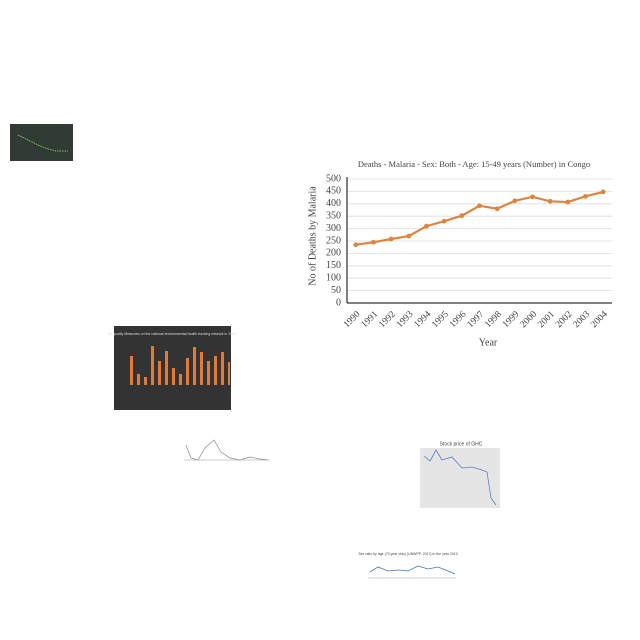 This screenshot has height=640, width=640. I want to click on thumbnail-line, so click(227, 450).